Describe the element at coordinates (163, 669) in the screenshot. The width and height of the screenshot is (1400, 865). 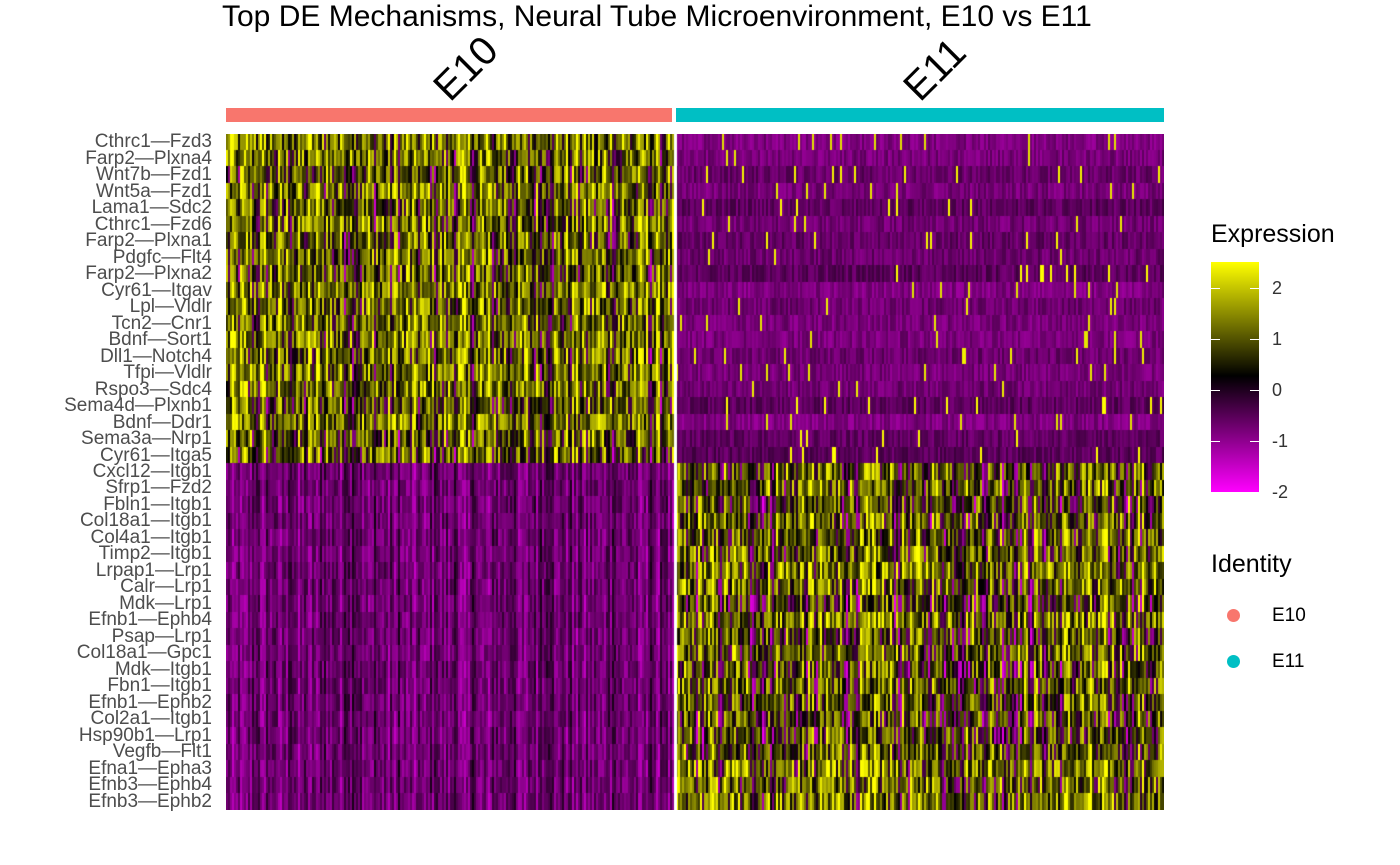
I see `row-label: Mdk—Itgb1` at that location.